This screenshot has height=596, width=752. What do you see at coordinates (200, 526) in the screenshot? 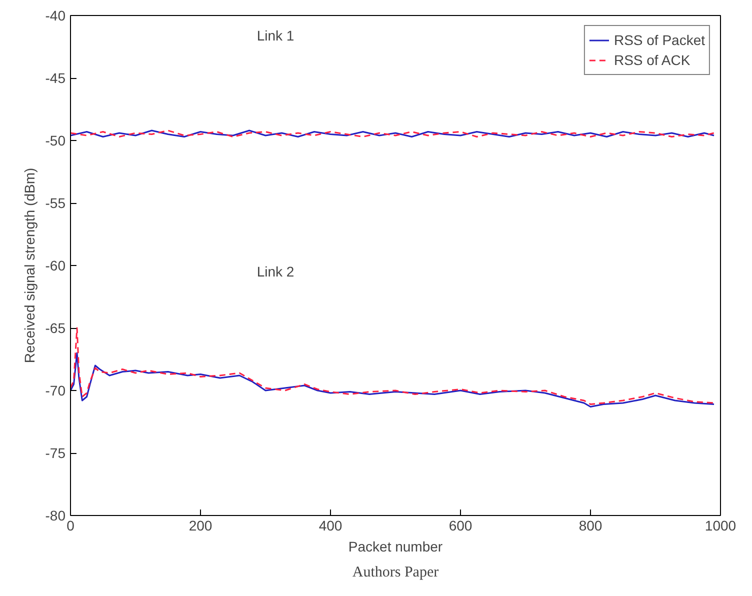
I see `x-tick-label: 200` at bounding box center [200, 526].